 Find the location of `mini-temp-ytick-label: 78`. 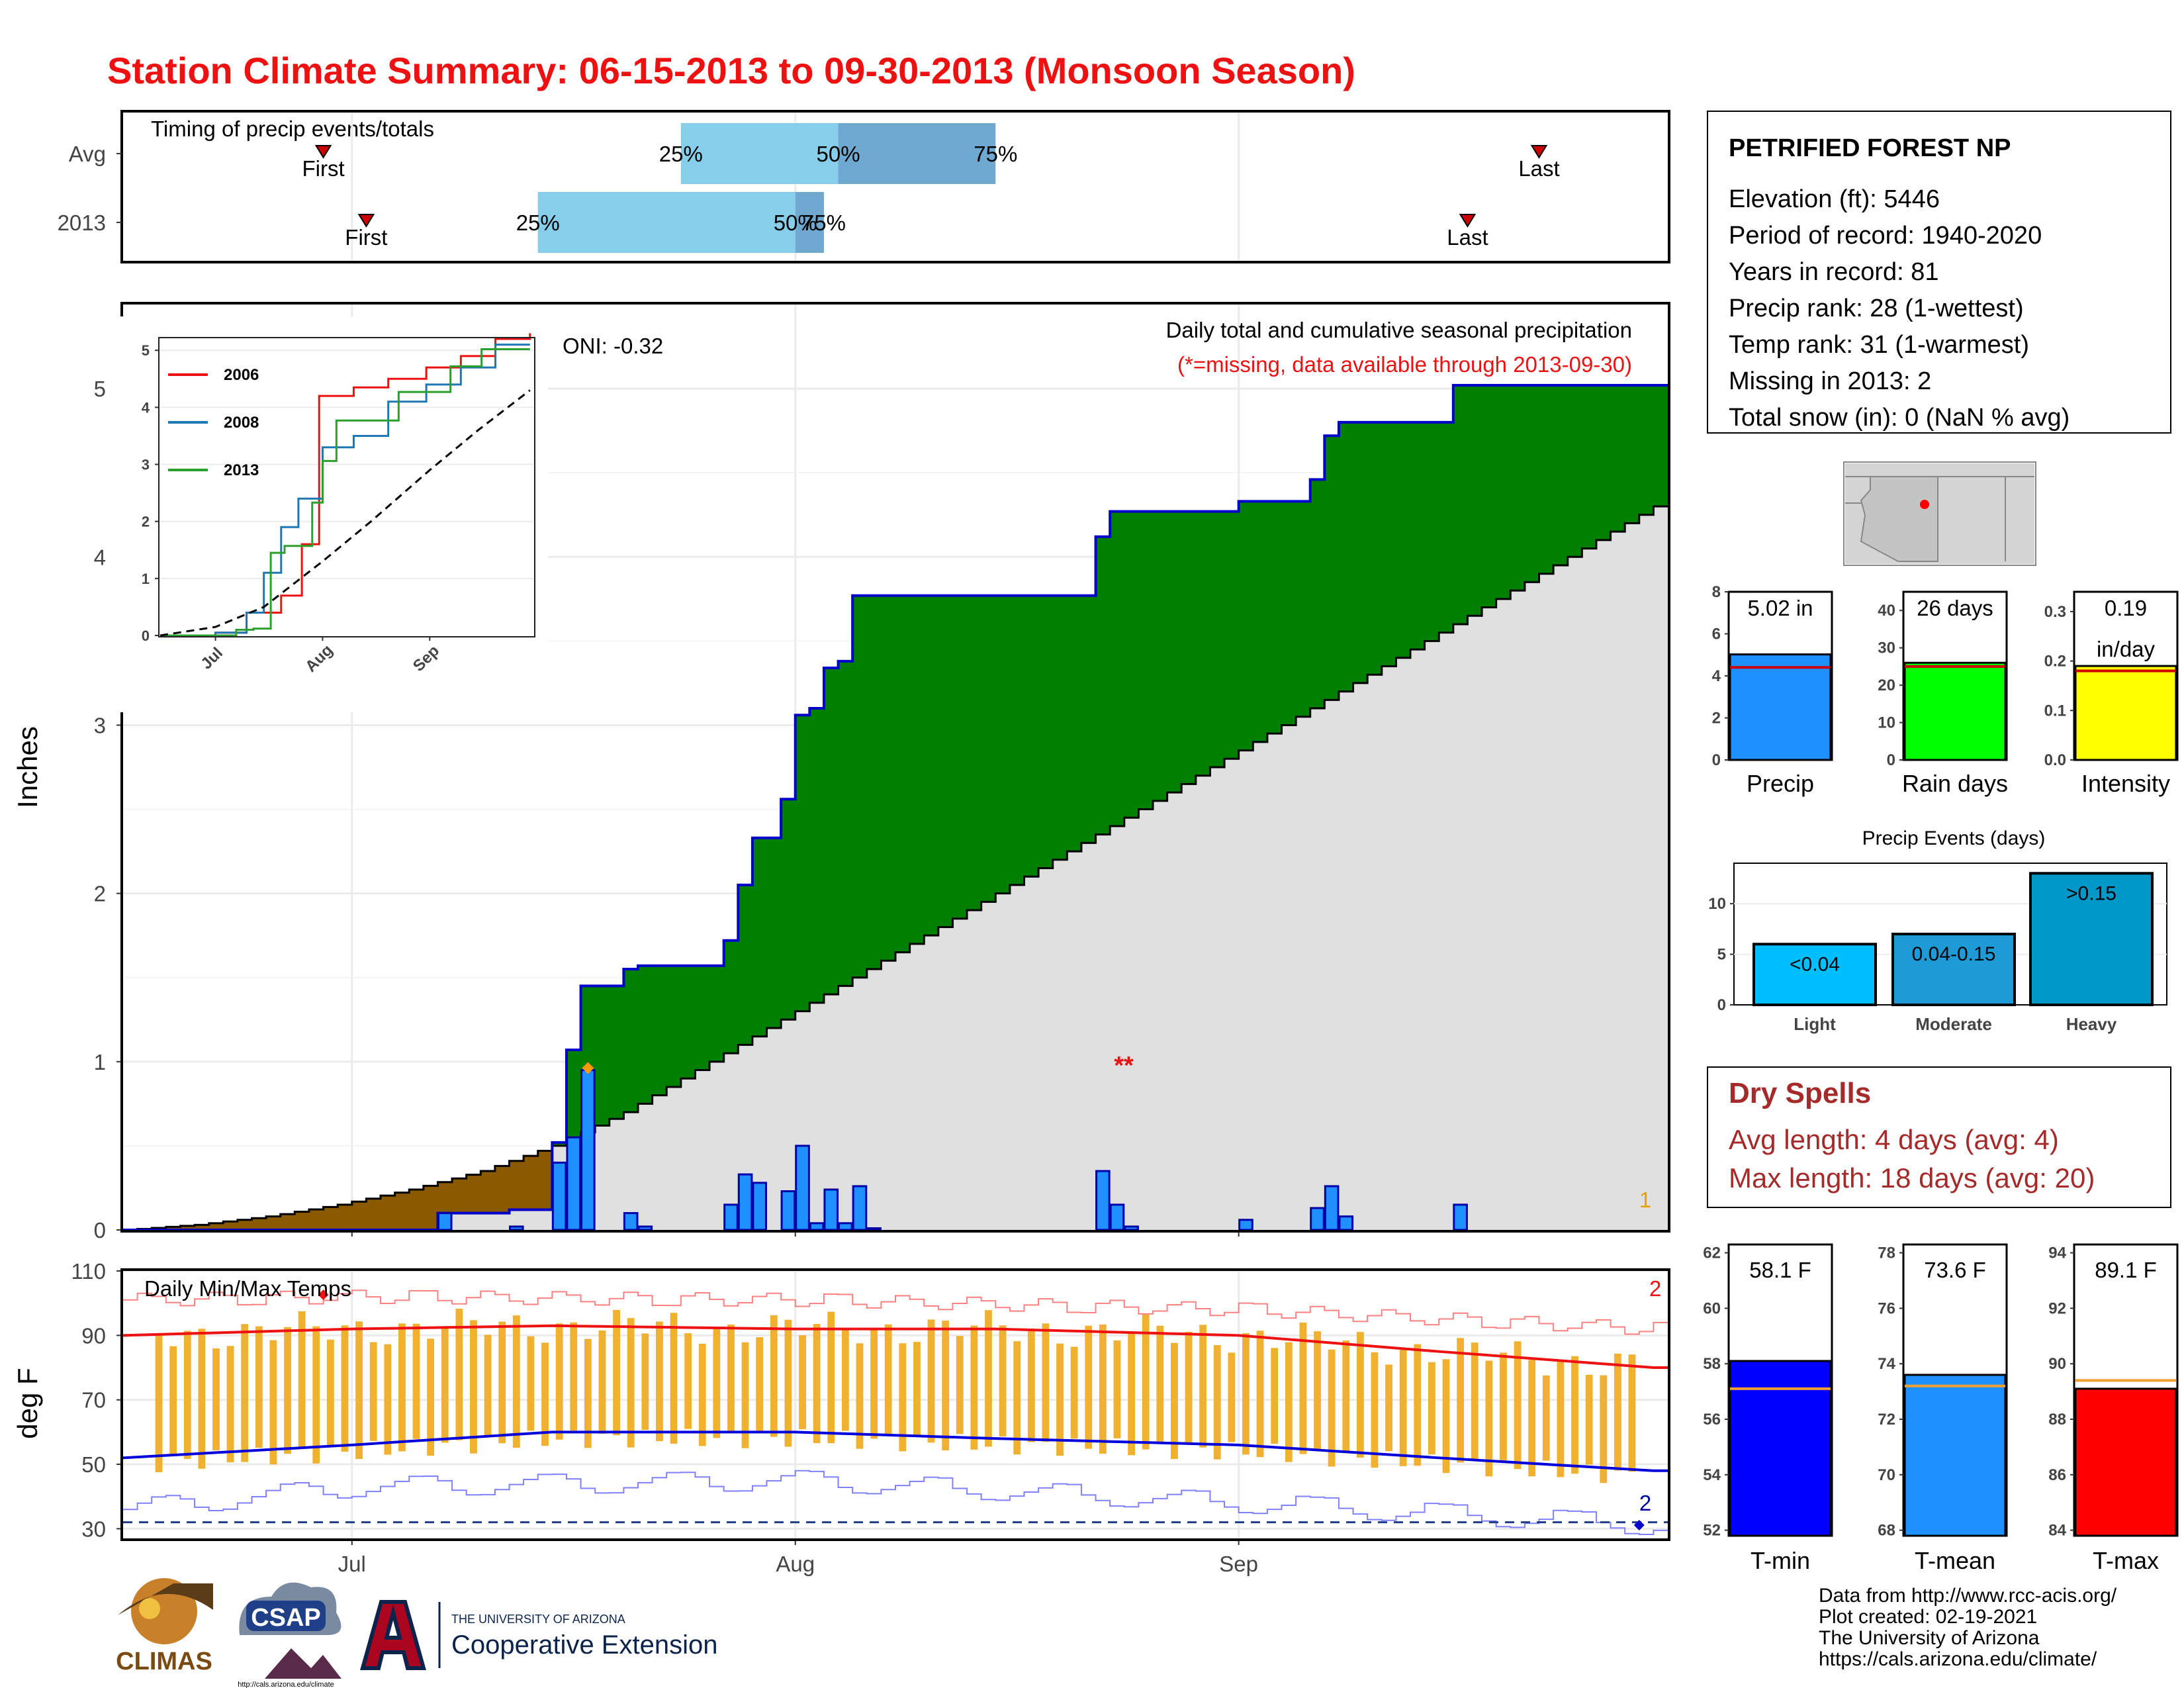

mini-temp-ytick-label: 78 is located at coordinates (1886, 1253).